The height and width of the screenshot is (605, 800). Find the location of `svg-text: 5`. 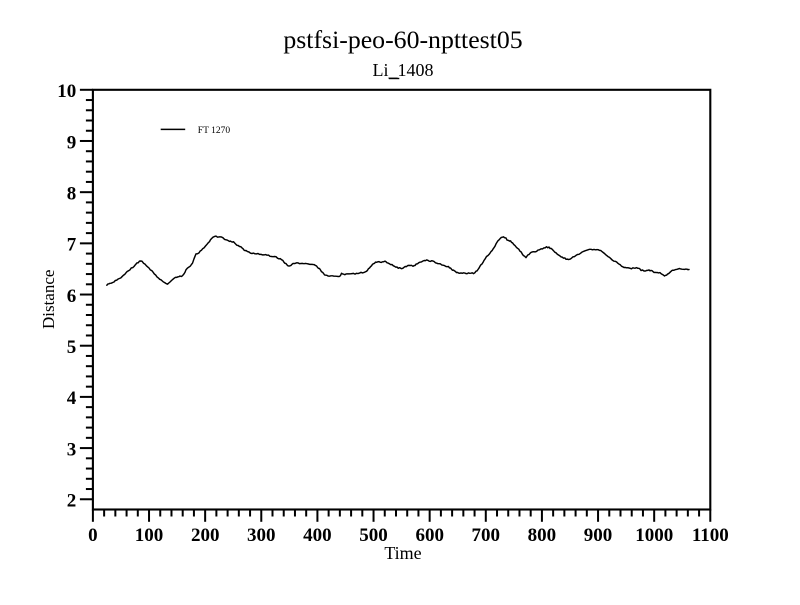

svg-text: 5 is located at coordinates (72, 347).